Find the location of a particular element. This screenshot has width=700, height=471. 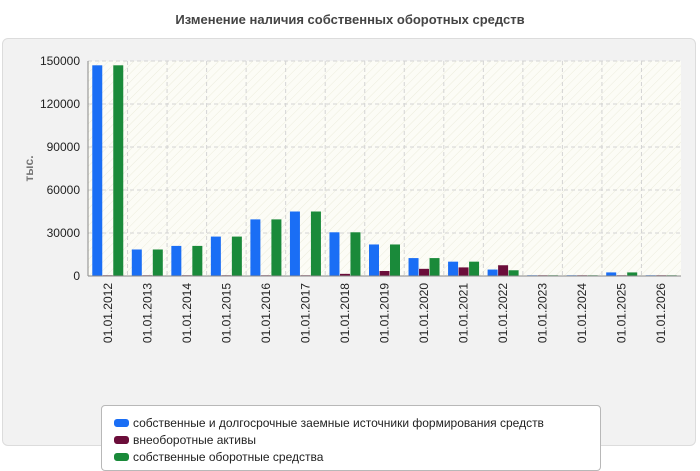

x-tick-label: 01.01.2024 is located at coordinates (582, 313).